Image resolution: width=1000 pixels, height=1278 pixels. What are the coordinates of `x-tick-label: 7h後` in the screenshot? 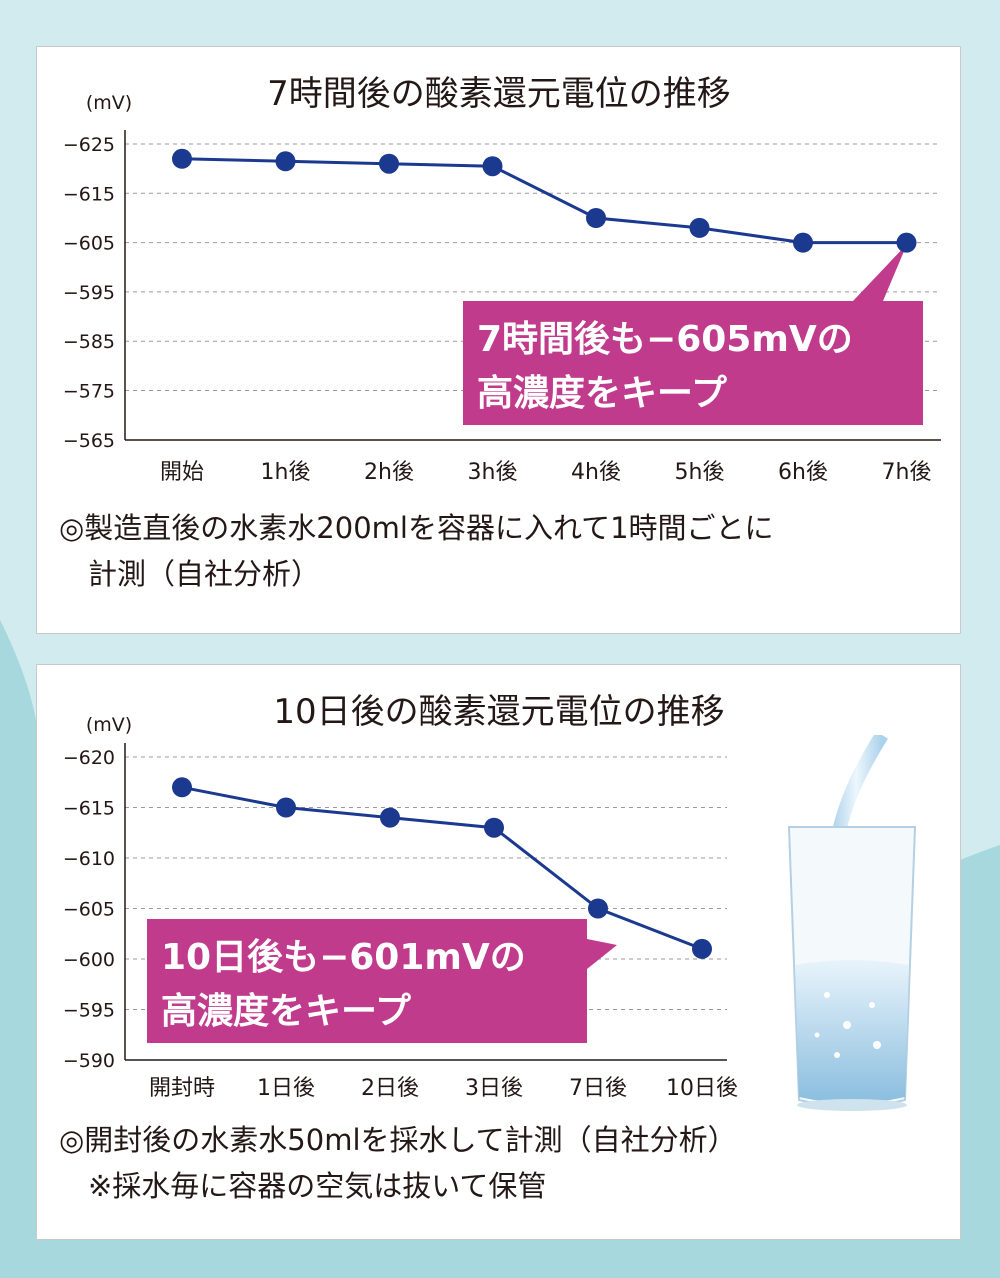 It's located at (907, 472).